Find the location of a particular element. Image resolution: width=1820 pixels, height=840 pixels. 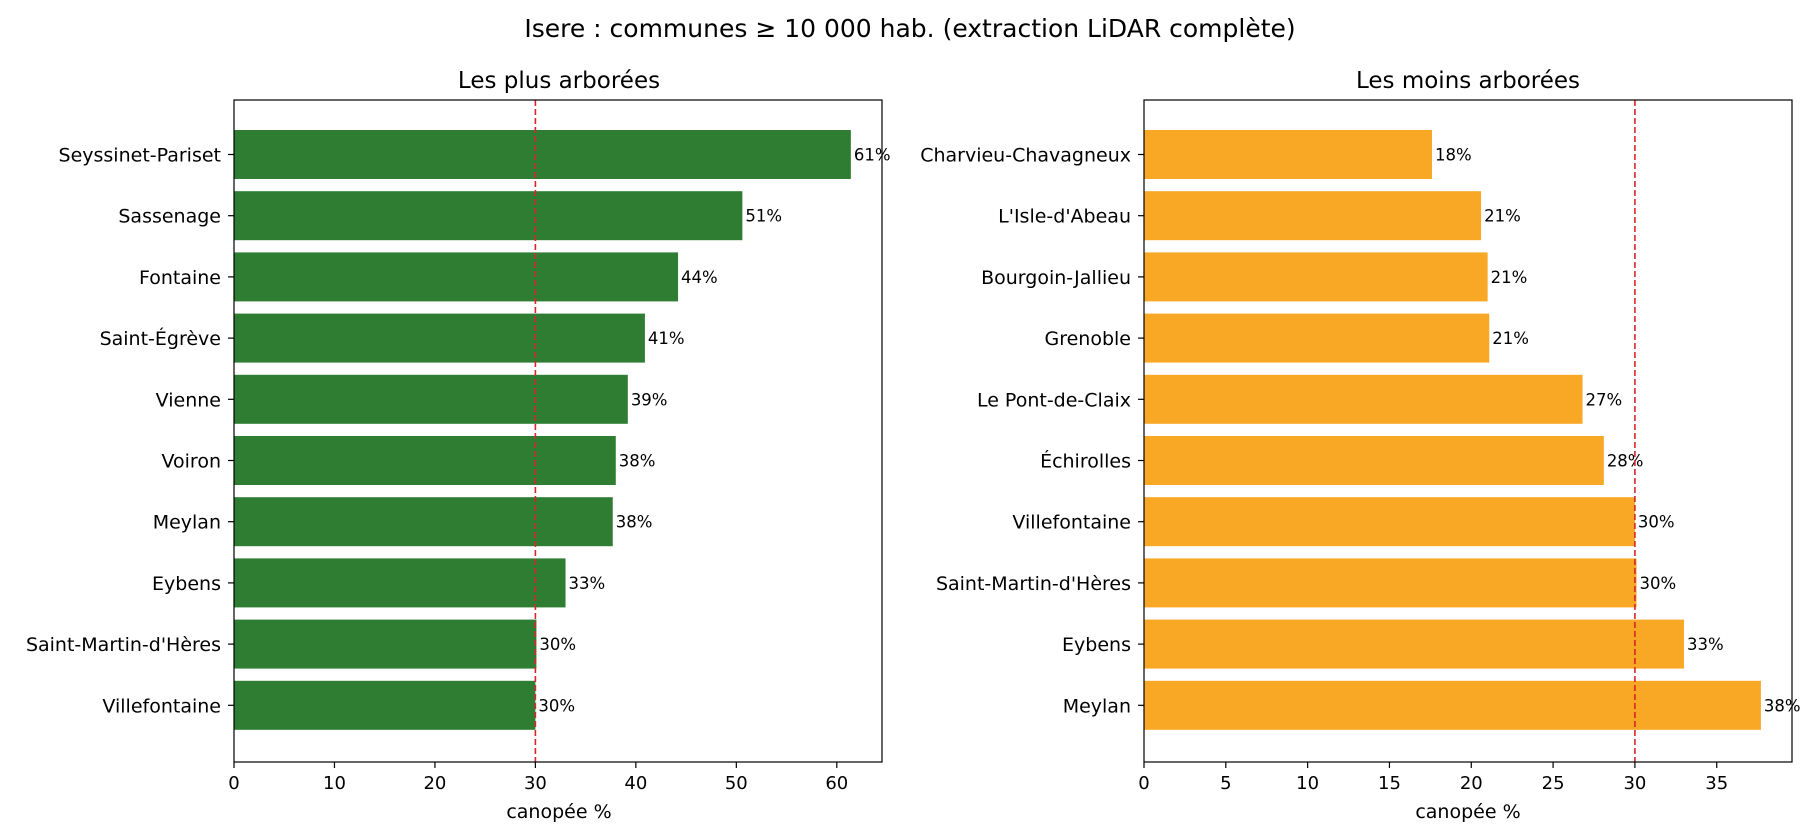

category-label-l-isle-d-abeau: L'Isle-d'Abeau is located at coordinates (1064, 217).